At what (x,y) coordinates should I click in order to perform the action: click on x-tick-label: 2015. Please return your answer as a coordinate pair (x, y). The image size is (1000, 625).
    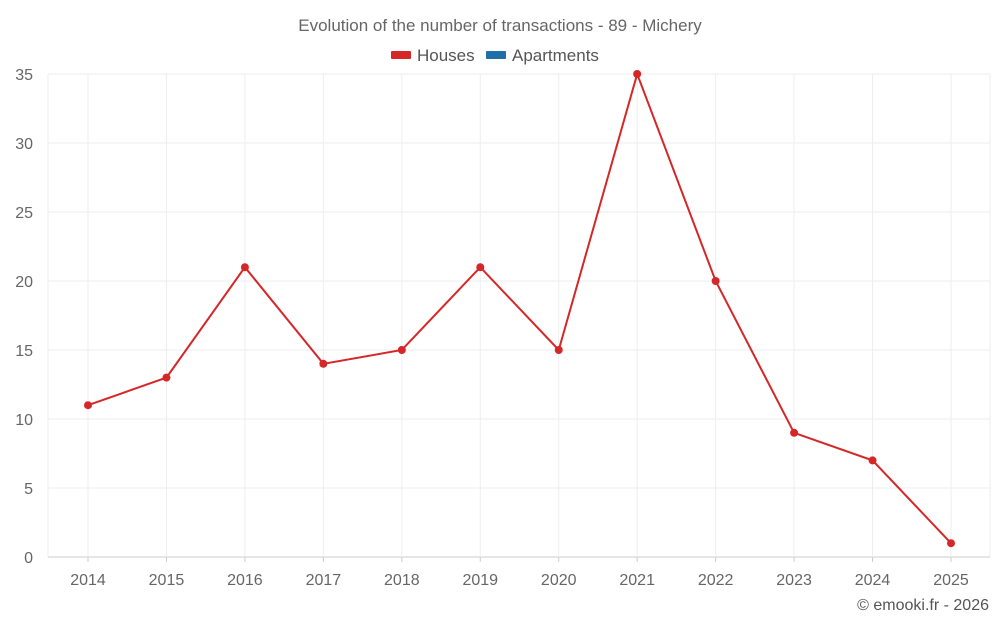
    Looking at the image, I should click on (167, 580).